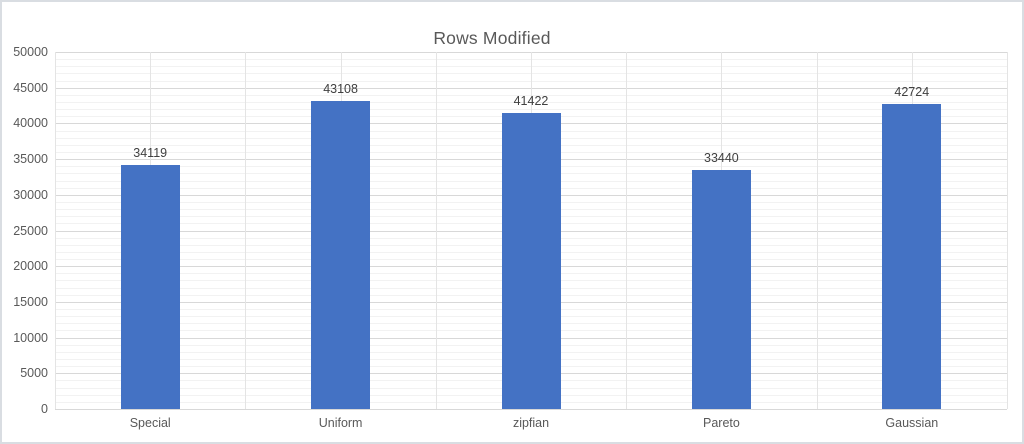  Describe the element at coordinates (492, 38) in the screenshot. I see `chart-title: Rows Modified` at that location.